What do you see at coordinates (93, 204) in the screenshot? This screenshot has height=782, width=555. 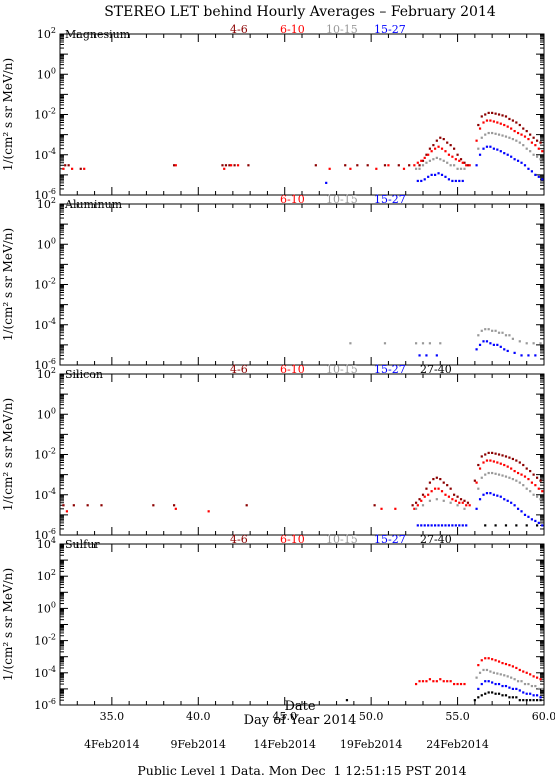 I see `element-label: Aluminum` at bounding box center [93, 204].